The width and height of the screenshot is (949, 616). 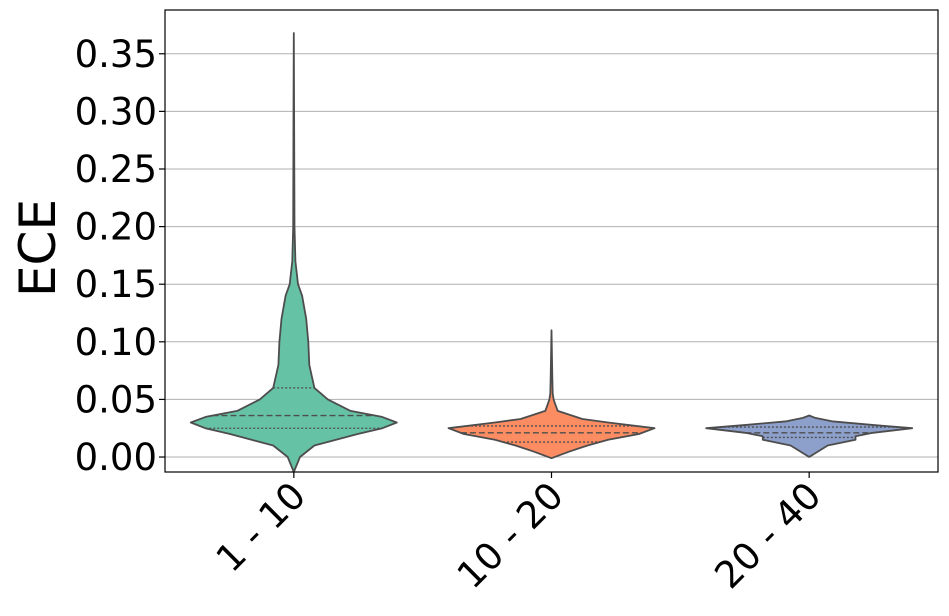 I want to click on y-tick-label: 0.35, so click(x=116, y=54).